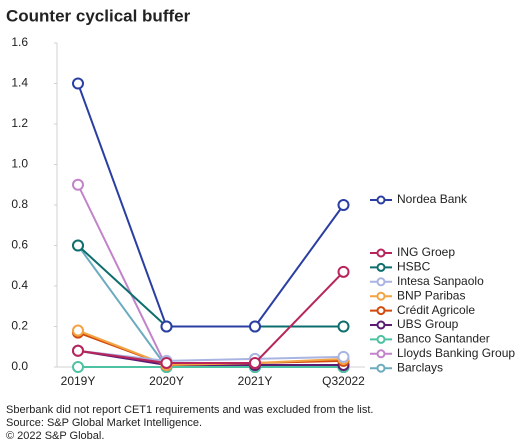 Image resolution: width=524 pixels, height=446 pixels. Describe the element at coordinates (414, 267) in the screenshot. I see `legend-label: HSBC` at that location.